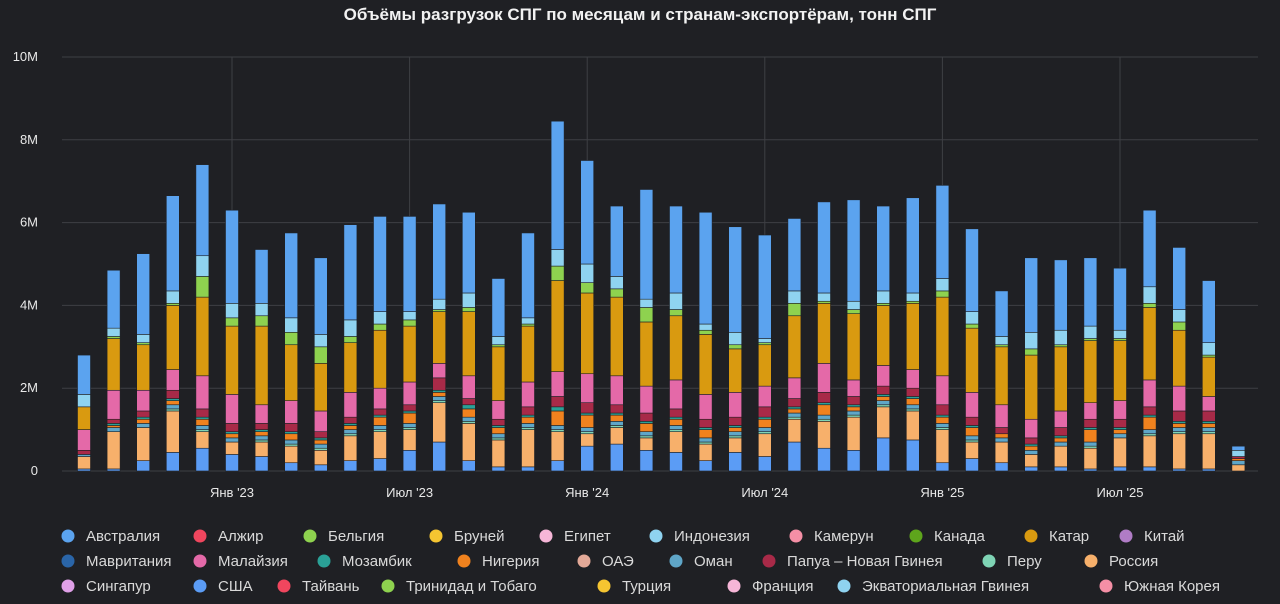 This screenshot has height=604, width=1280. What do you see at coordinates (459, 586) in the screenshot?
I see `legend-item: Тринидад и Тобаго` at bounding box center [459, 586].